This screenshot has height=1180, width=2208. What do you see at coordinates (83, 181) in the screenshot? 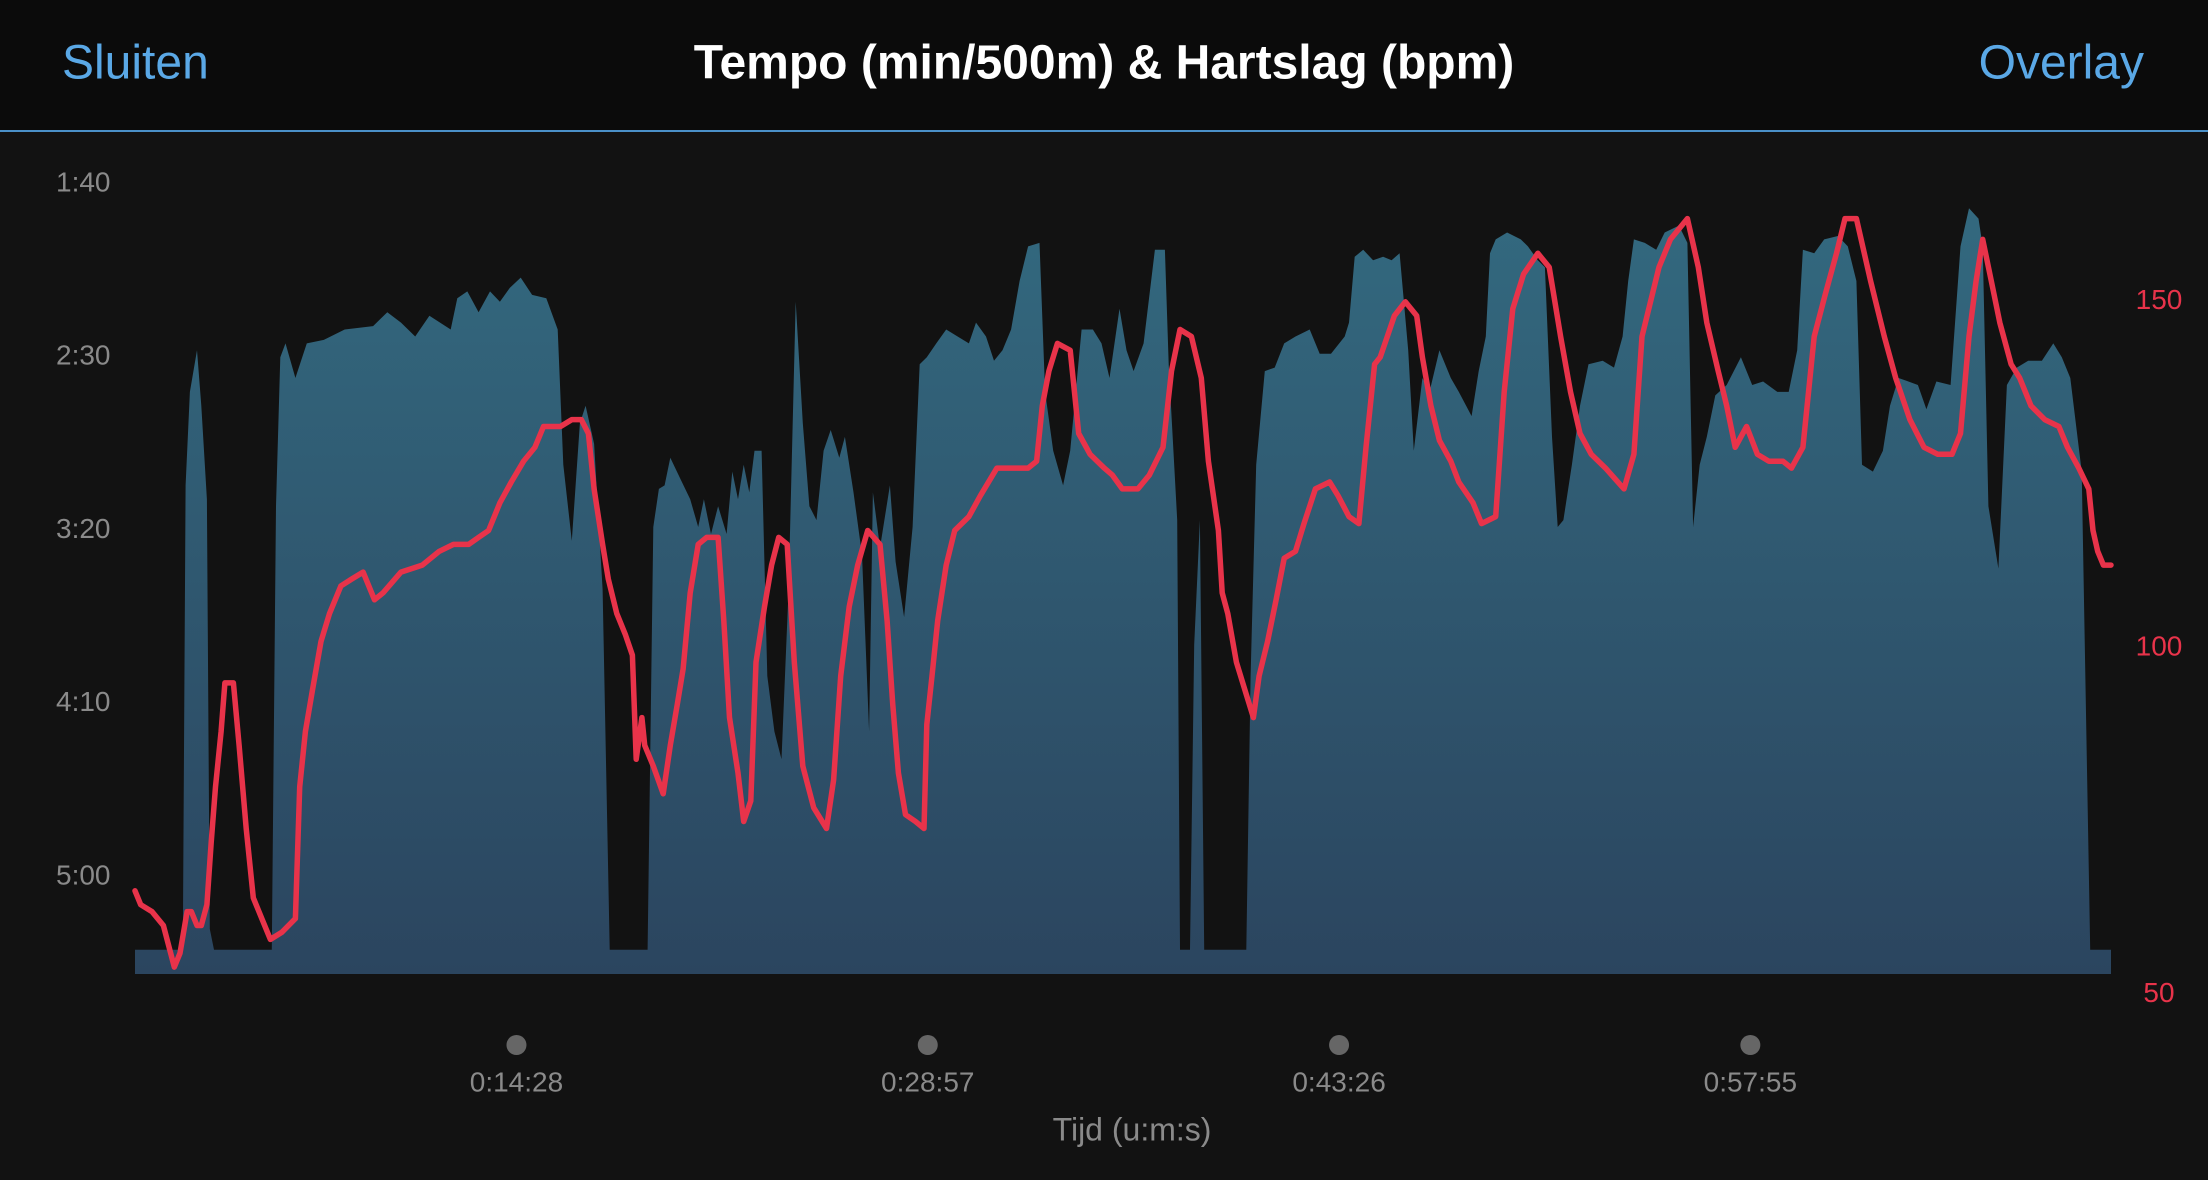
I see `y-tick-label: 1:40` at bounding box center [83, 181].